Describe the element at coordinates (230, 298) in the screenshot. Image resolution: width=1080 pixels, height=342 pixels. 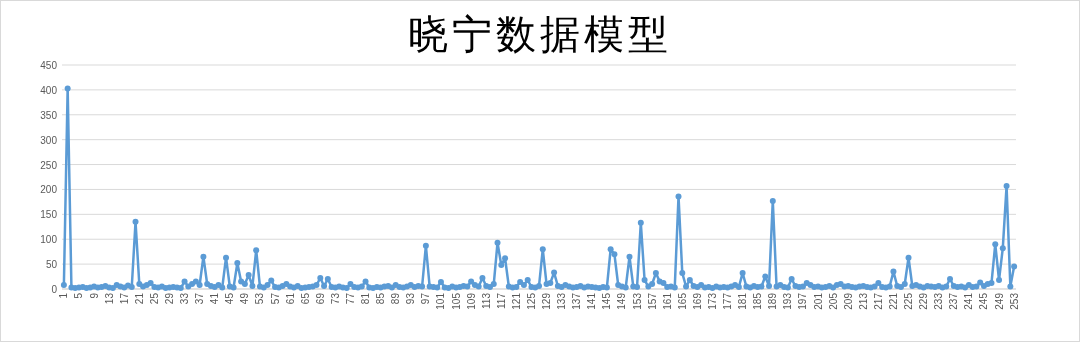
I see `x-tick-label: 45` at that location.